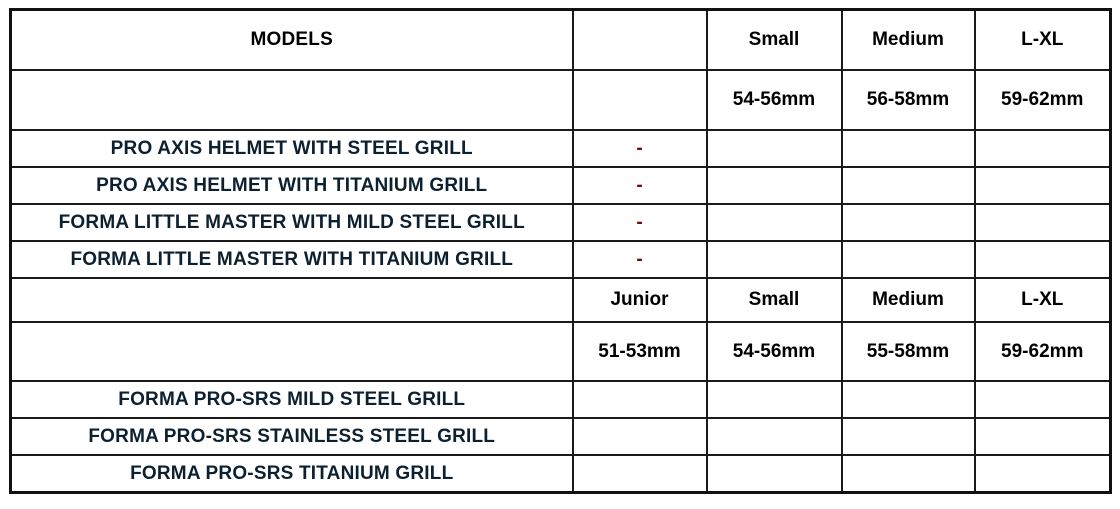 This screenshot has height=509, width=1120. I want to click on section-one-size-small: 54-56mm, so click(774, 100).